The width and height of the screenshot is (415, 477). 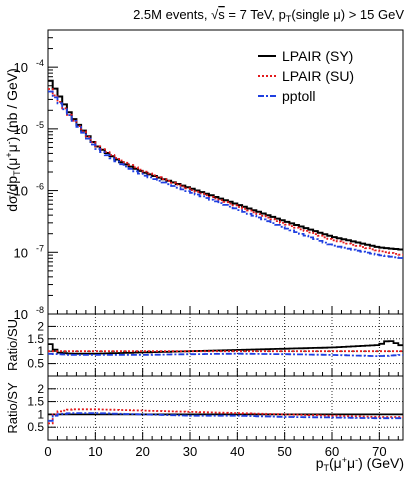 What do you see at coordinates (40, 414) in the screenshot?
I see `ratio-sy-y-tick-label: 1` at bounding box center [40, 414].